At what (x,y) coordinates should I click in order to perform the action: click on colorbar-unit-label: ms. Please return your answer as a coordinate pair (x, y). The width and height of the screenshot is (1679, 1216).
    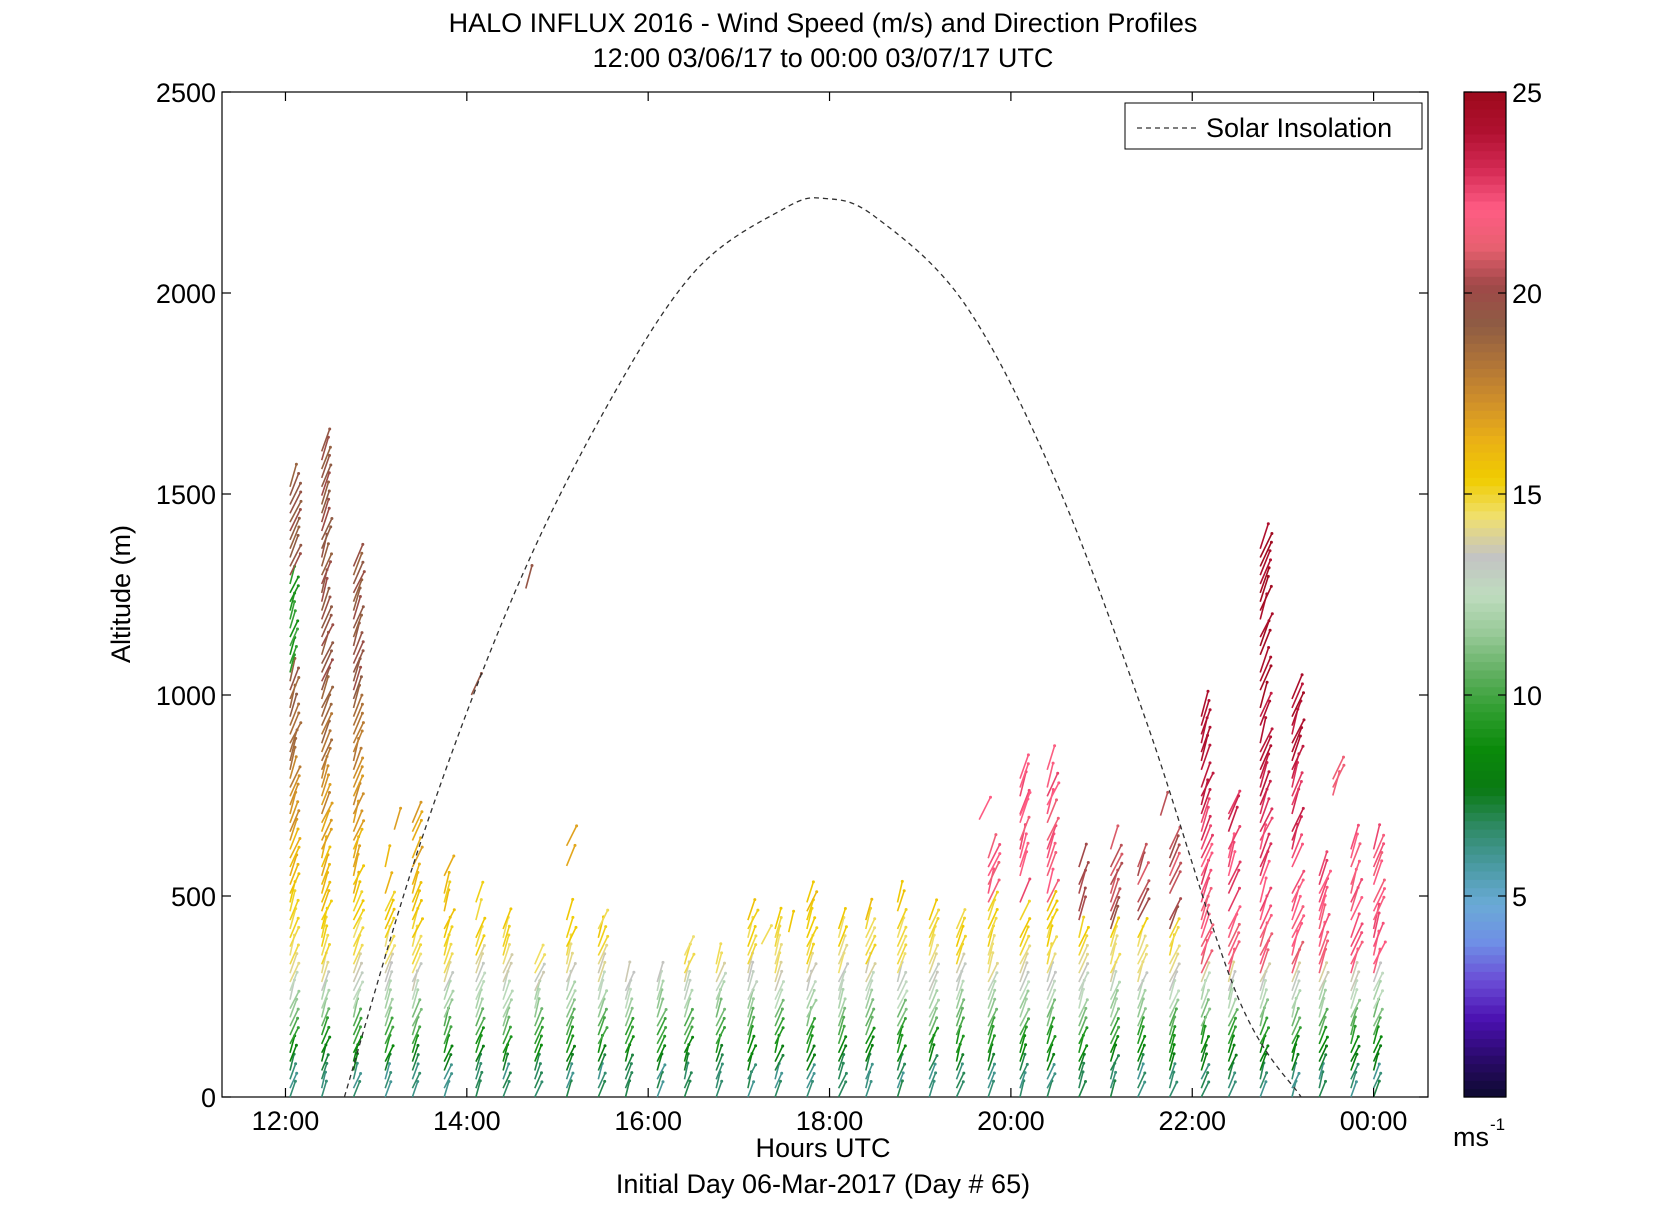
    Looking at the image, I should click on (1471, 1137).